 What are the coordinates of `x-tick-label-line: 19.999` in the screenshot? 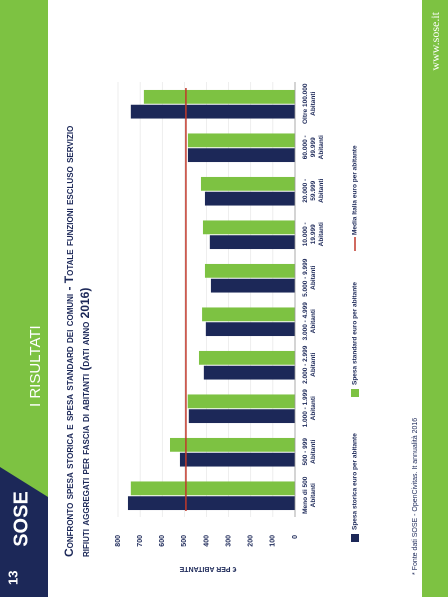 It's located at (313, 234).